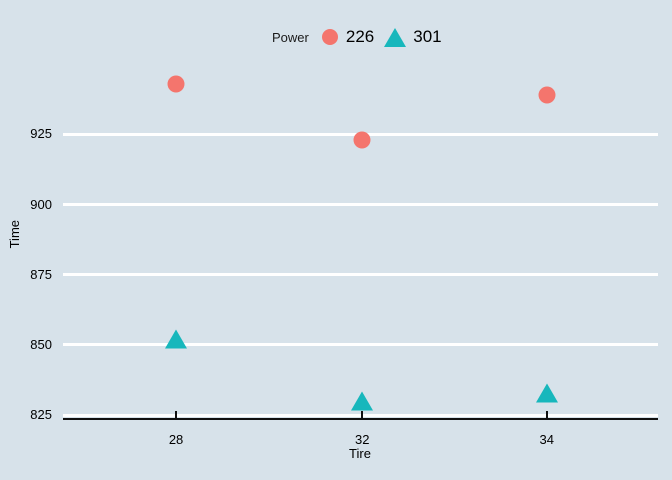 The width and height of the screenshot is (672, 480). What do you see at coordinates (546, 393) in the screenshot?
I see `data-point-301-x34` at bounding box center [546, 393].